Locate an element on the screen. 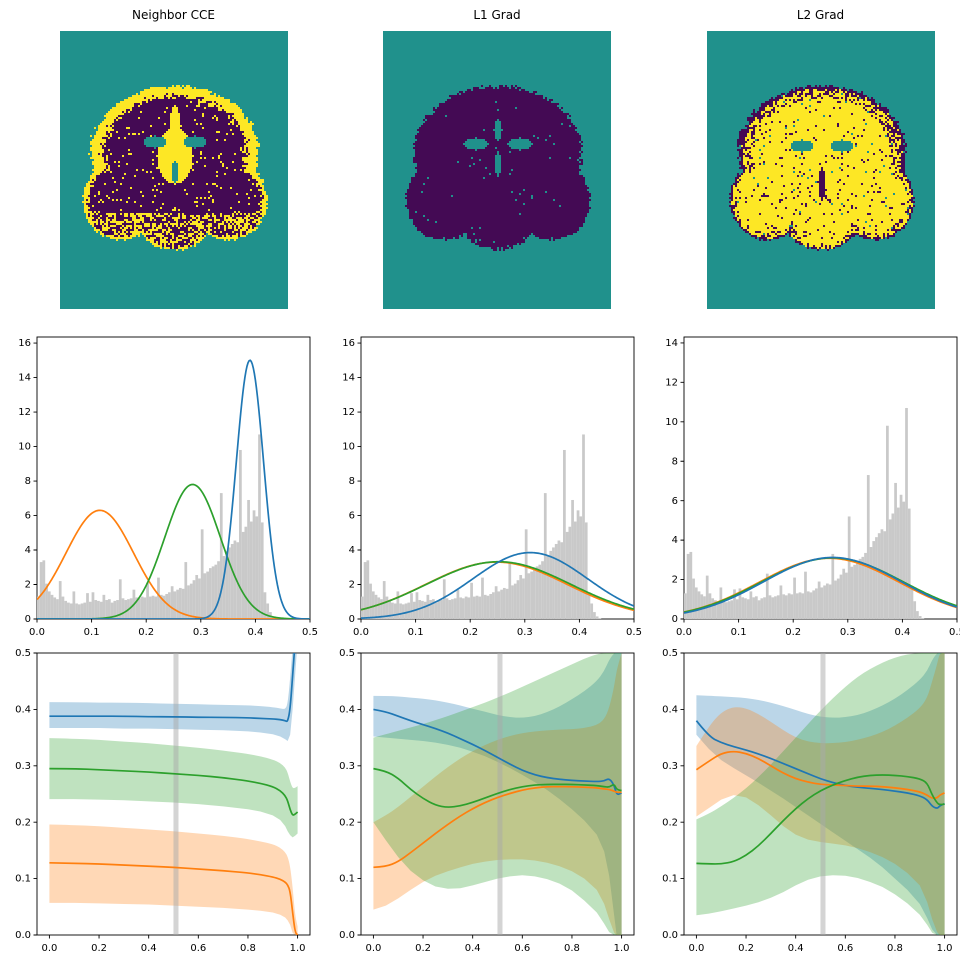 This screenshot has height=960, width=960. histogram-plot-neighbor-cce is located at coordinates (160, 487).